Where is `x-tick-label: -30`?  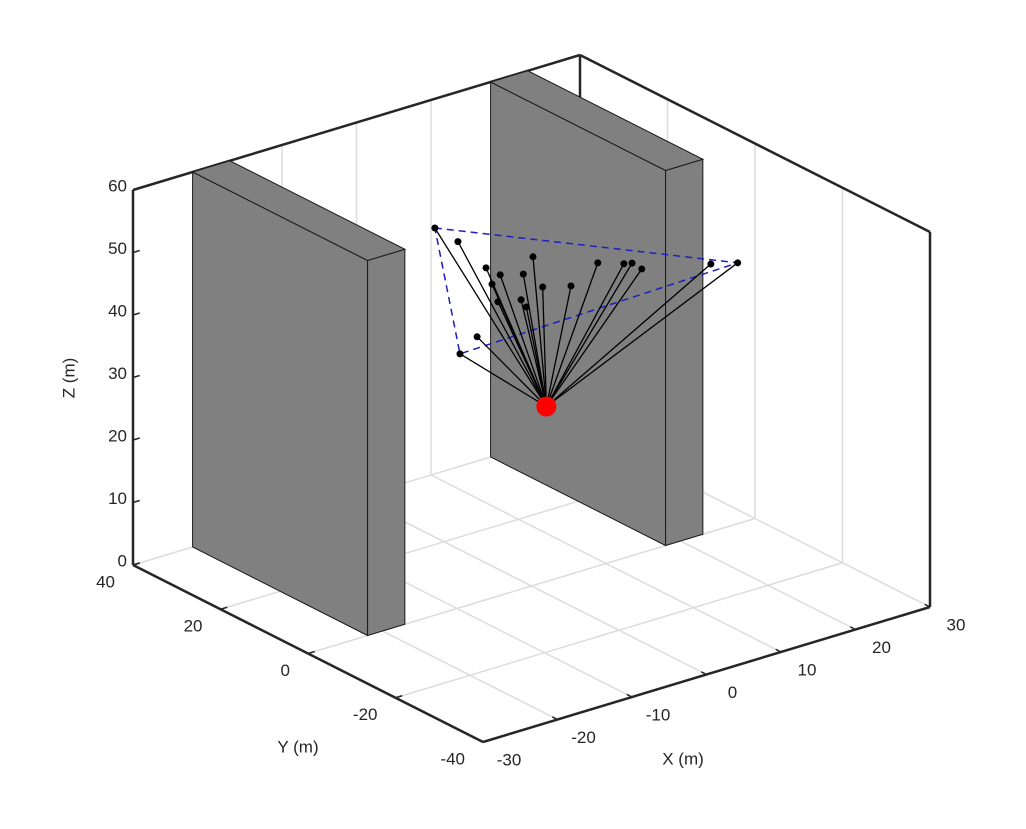
x-tick-label: -30 is located at coordinates (509, 759).